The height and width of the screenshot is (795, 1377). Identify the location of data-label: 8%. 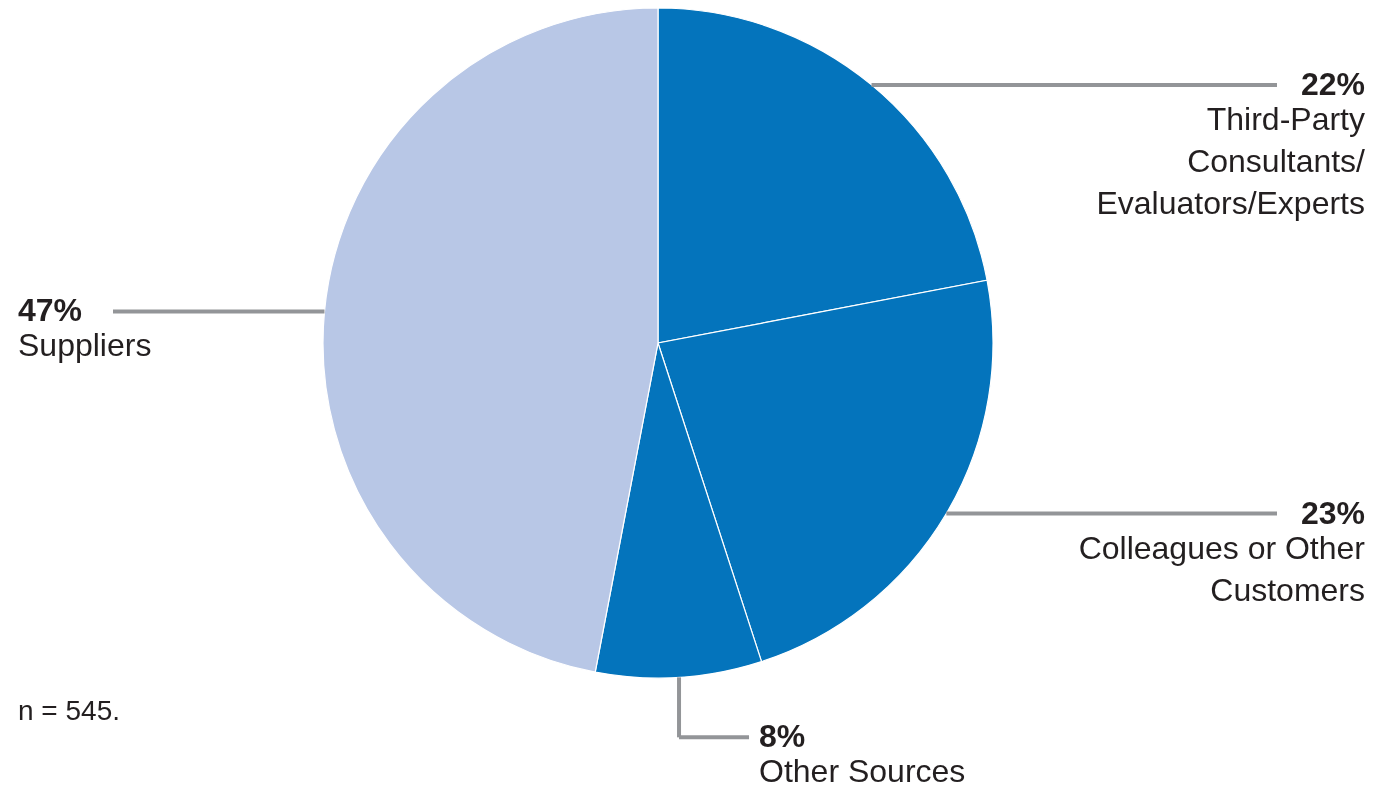
(782, 736).